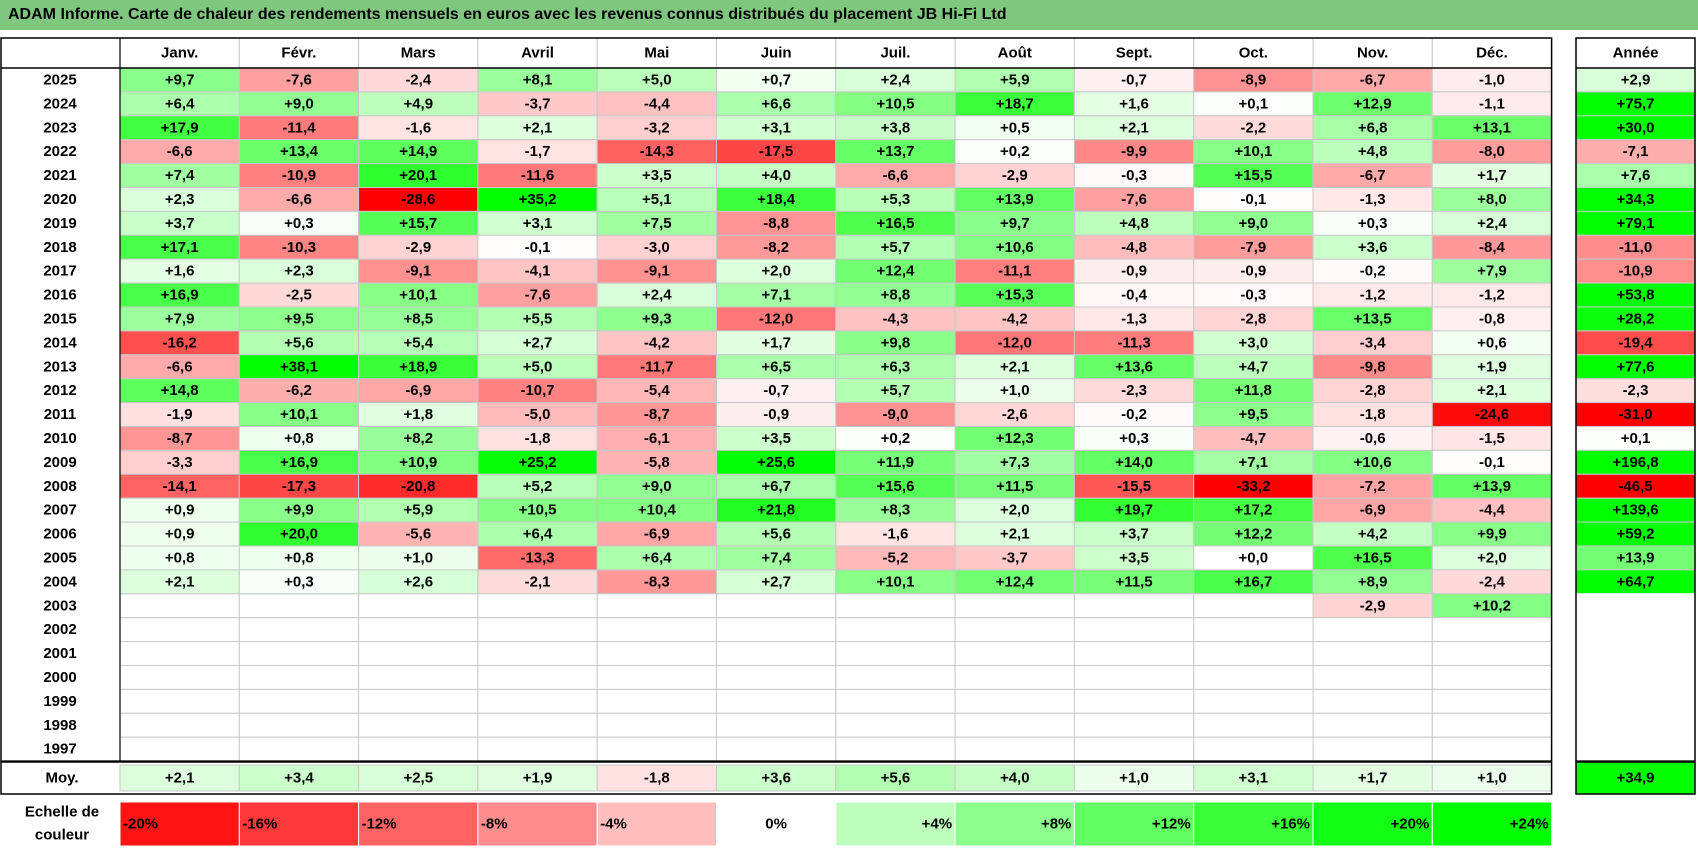 This screenshot has height=848, width=1698. Describe the element at coordinates (895, 151) in the screenshot. I see `heatmap-cell-value: +13,7` at that location.